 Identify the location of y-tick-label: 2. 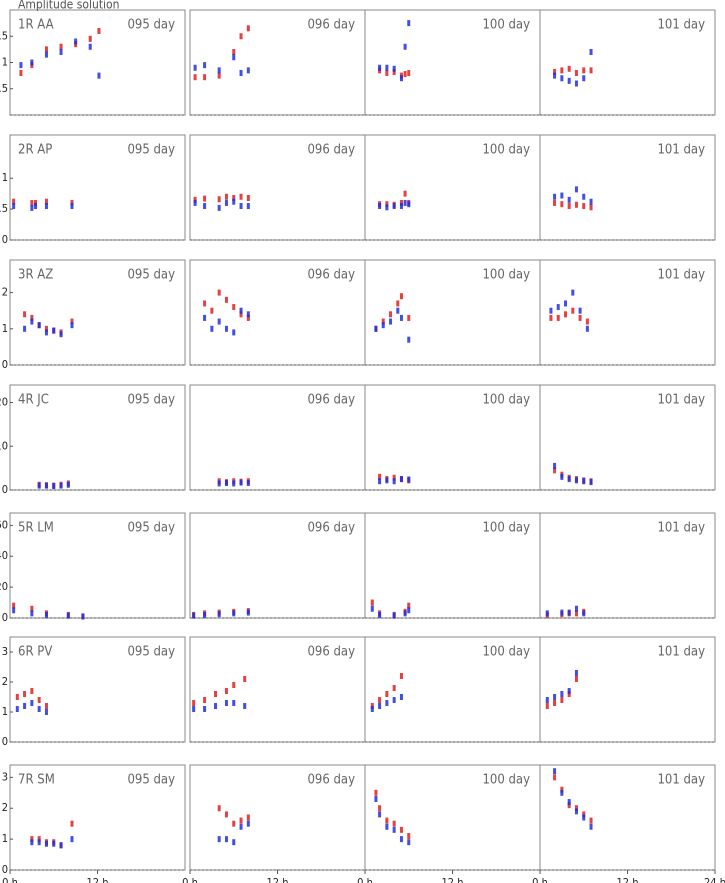
(5, 807).